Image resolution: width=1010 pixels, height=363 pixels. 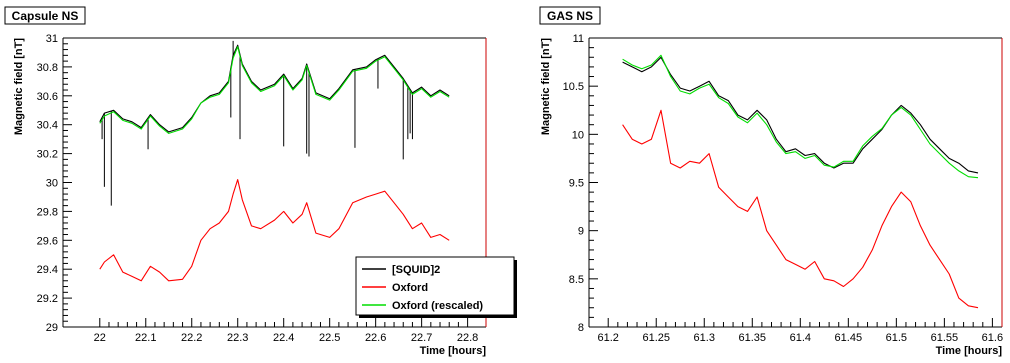 I want to click on x-tick-label: 61.55, so click(x=945, y=338).